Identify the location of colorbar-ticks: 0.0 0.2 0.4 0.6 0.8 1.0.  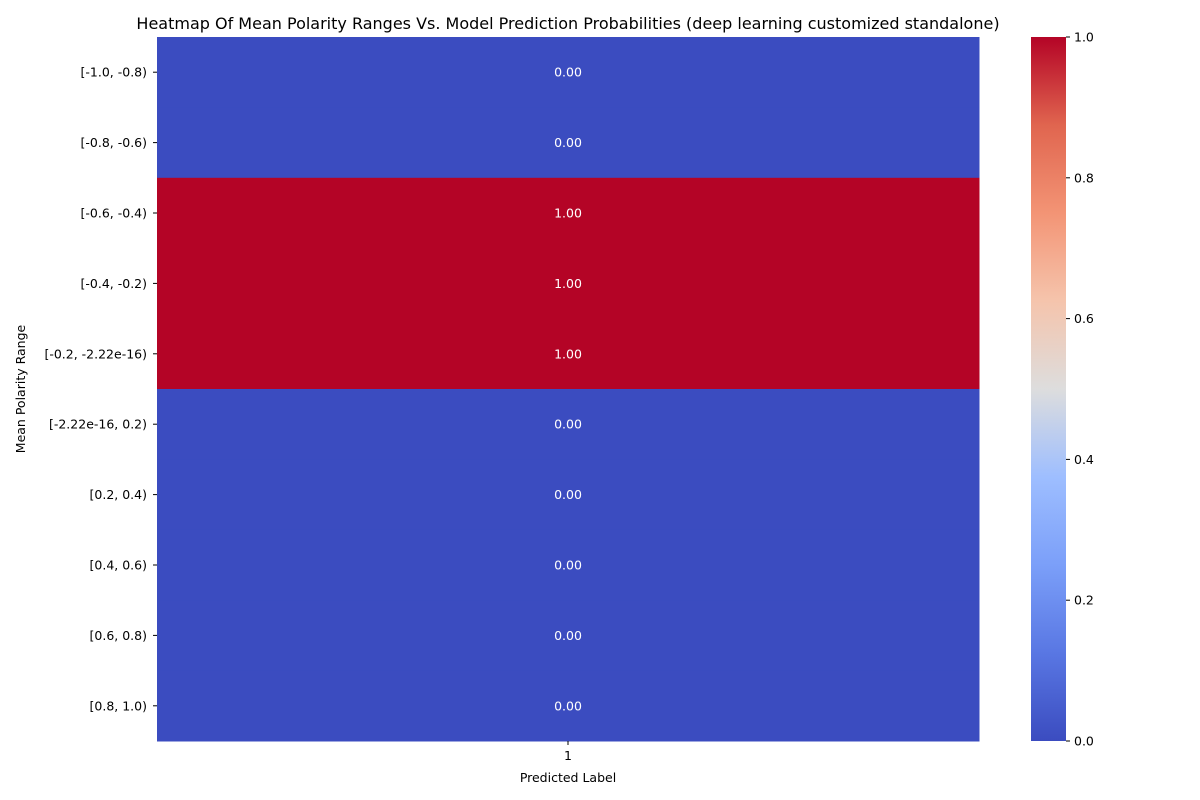
(1080, 389).